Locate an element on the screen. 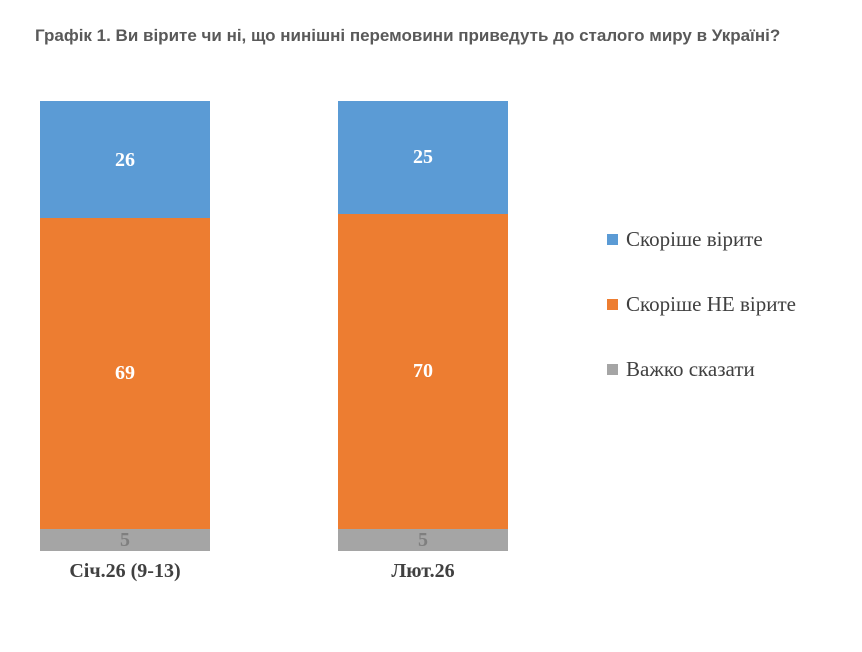 Image resolution: width=862 pixels, height=652 pixels. bar-segment: 70 is located at coordinates (423, 371).